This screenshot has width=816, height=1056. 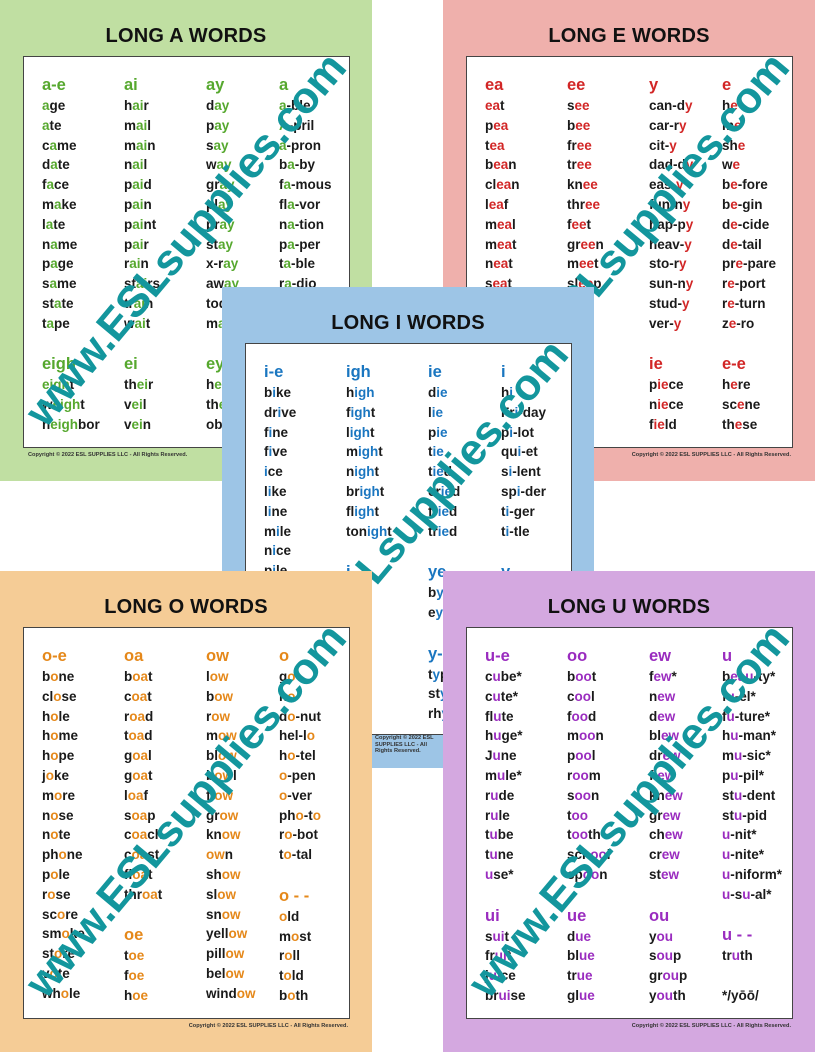 What do you see at coordinates (231, 974) in the screenshot?
I see `word: below` at bounding box center [231, 974].